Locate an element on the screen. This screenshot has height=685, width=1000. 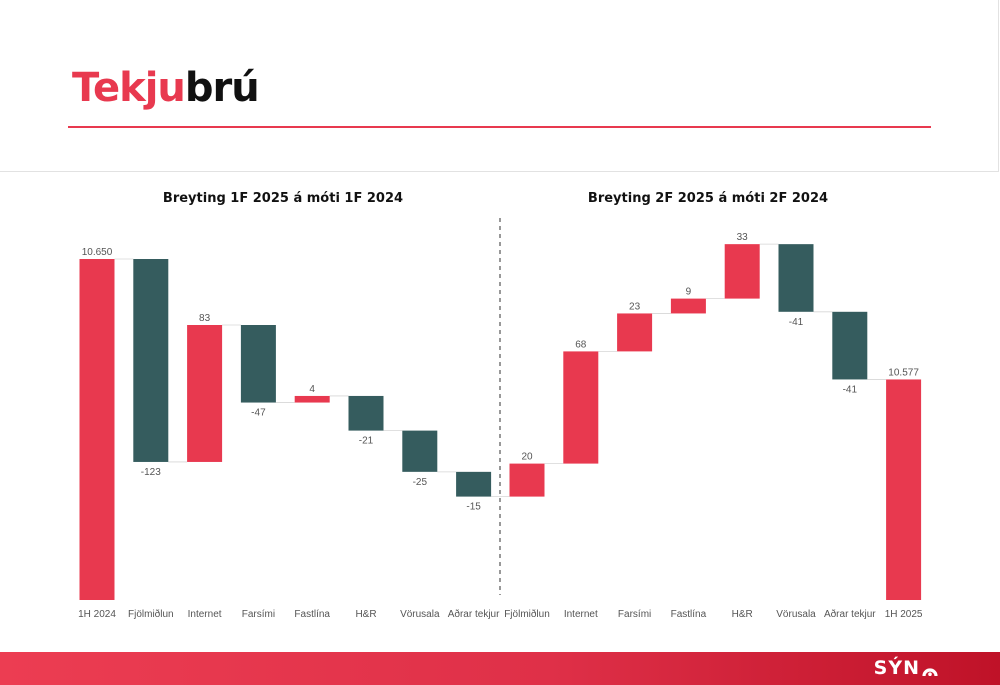
value-label-fastlina-12: 9 is located at coordinates (689, 292).